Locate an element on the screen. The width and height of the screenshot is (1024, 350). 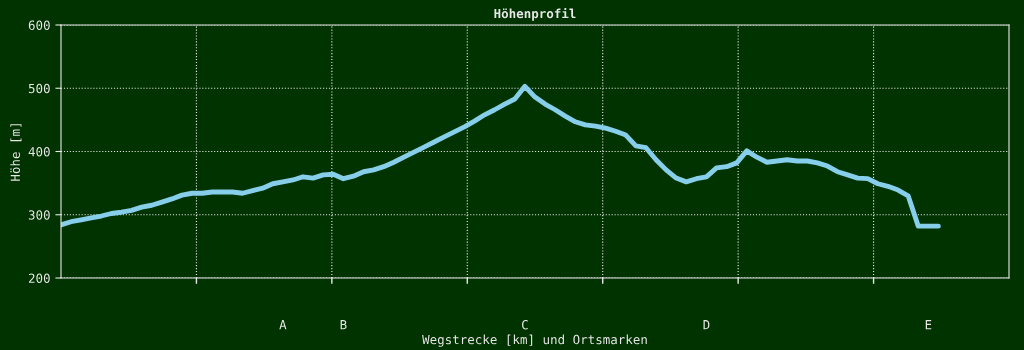
y-tick-label: 400 is located at coordinates (39, 152).